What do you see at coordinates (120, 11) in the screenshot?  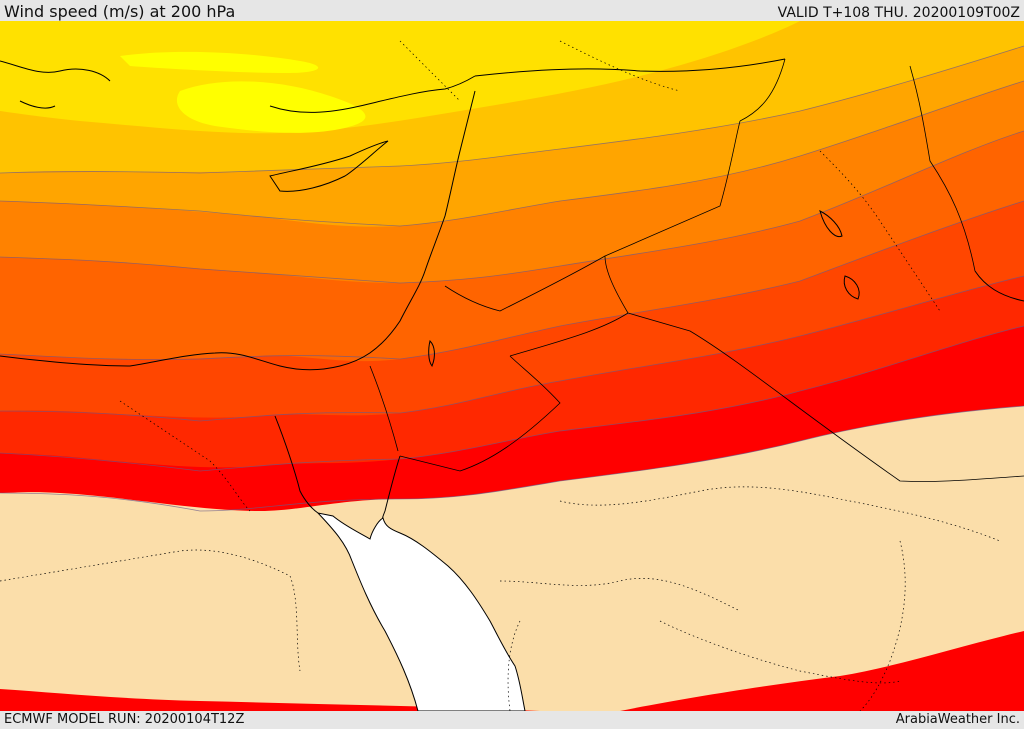 I see `map-title: Wind speed (m/s) at 200 hPa` at bounding box center [120, 11].